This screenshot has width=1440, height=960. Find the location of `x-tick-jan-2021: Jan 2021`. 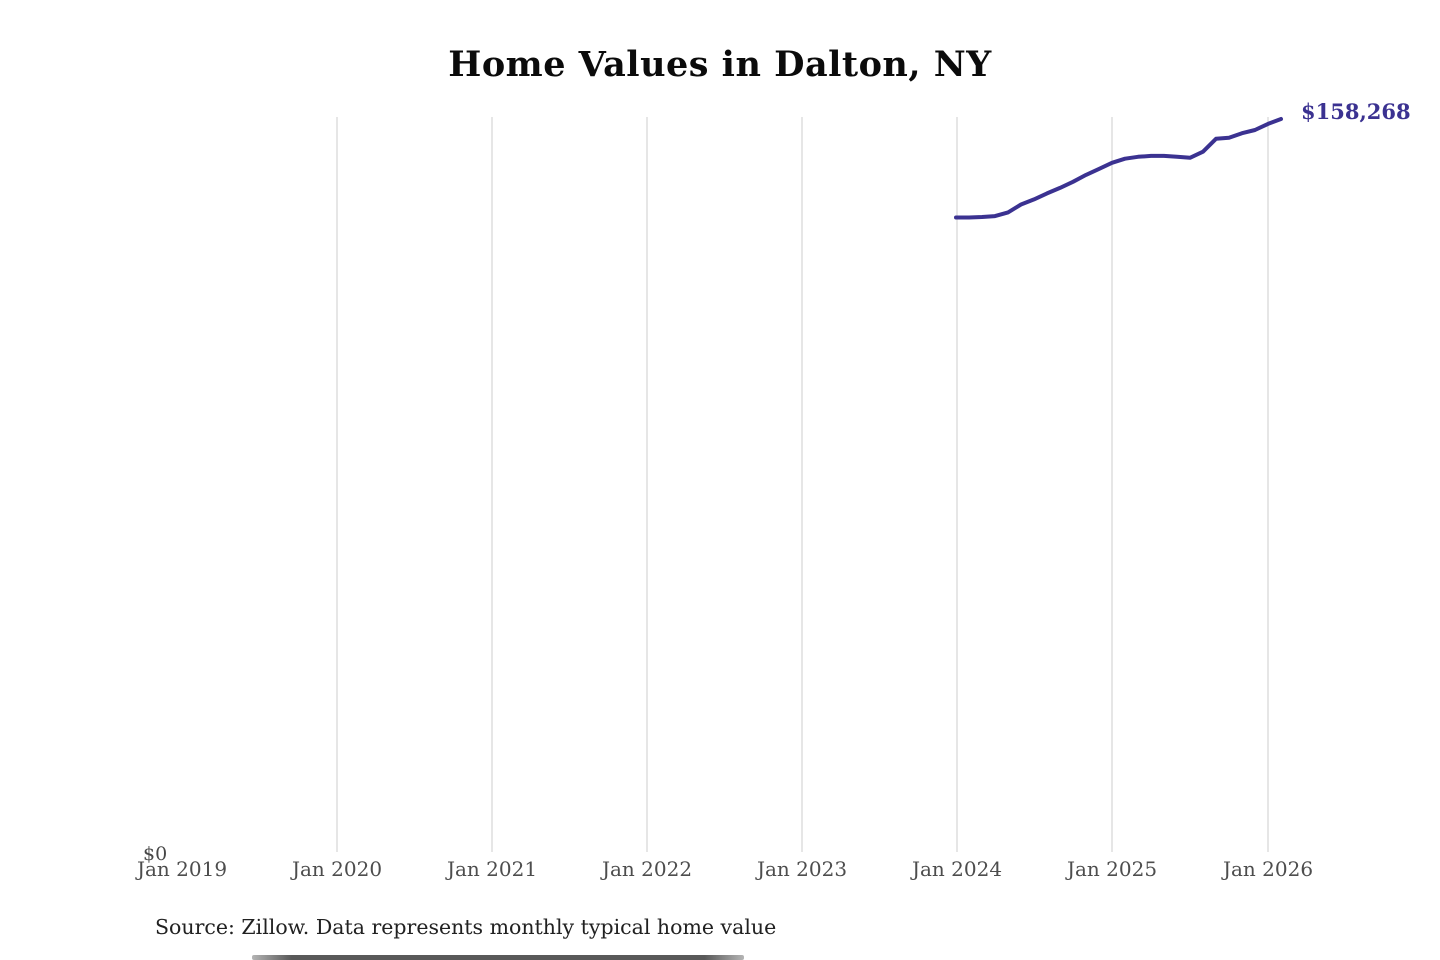

x-tick-jan-2021: Jan 2021 is located at coordinates (492, 869).